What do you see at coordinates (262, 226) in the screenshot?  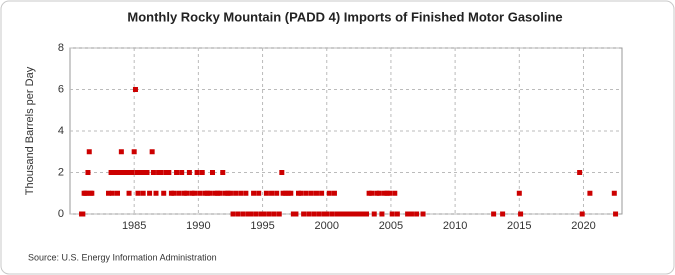 I see `x-tick-label: 1995` at bounding box center [262, 226].